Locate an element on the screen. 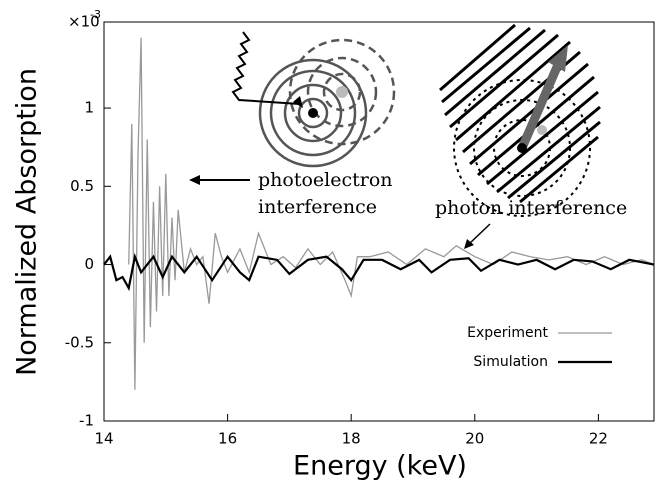 This screenshot has height=487, width=657. annotation: interference is located at coordinates (317, 207).